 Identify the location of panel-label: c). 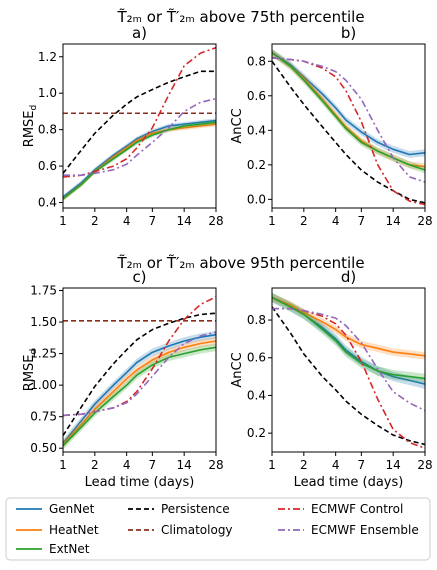
(139, 277).